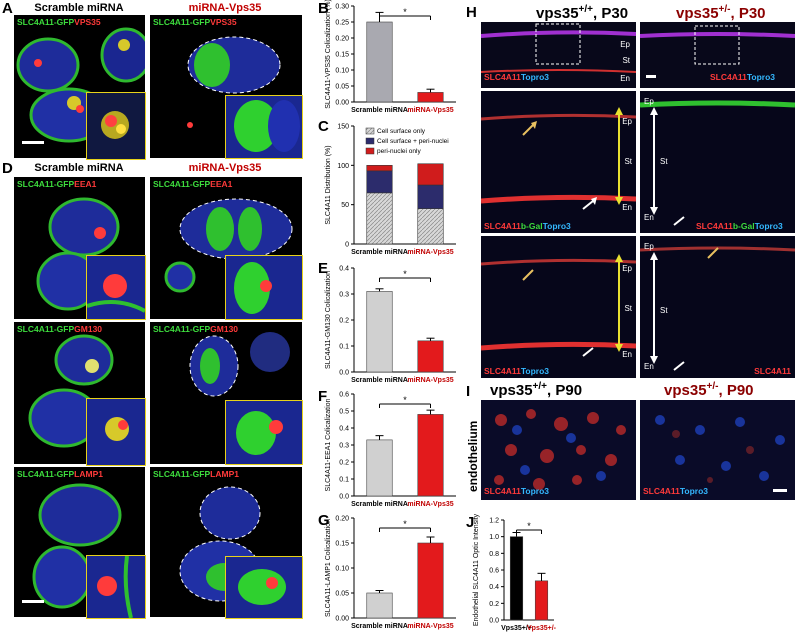 The width and height of the screenshot is (800, 634). I want to click on h-zoom-wt-topro: Ep St En SLC4A11Topro3, so click(558, 307).